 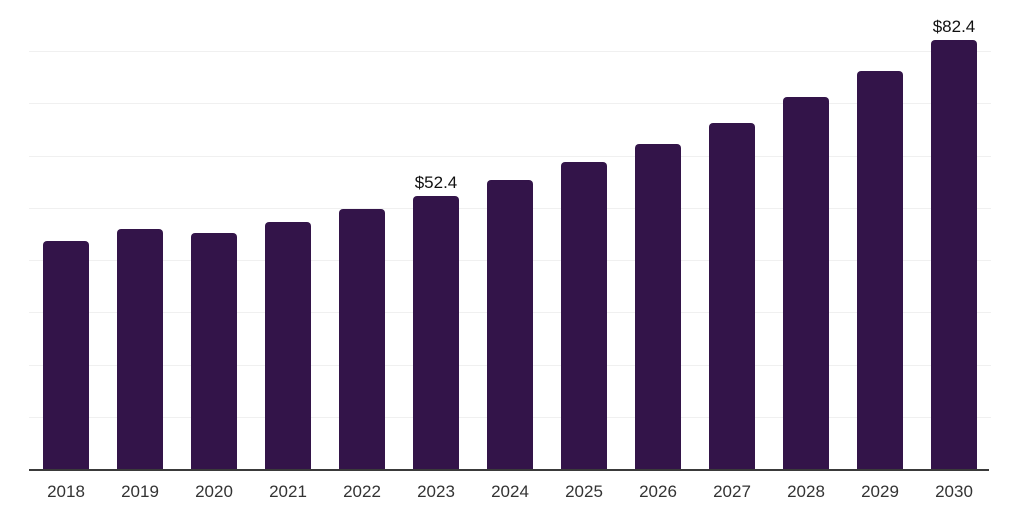 What do you see at coordinates (658, 306) in the screenshot?
I see `bar-2026` at bounding box center [658, 306].